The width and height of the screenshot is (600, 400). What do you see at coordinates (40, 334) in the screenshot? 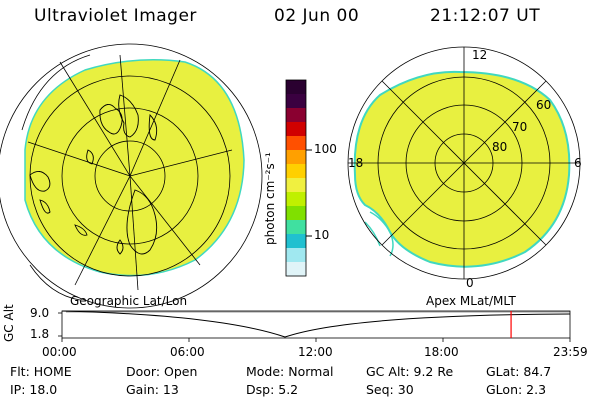
I see `timeline-ymin: 1.8` at bounding box center [40, 334].